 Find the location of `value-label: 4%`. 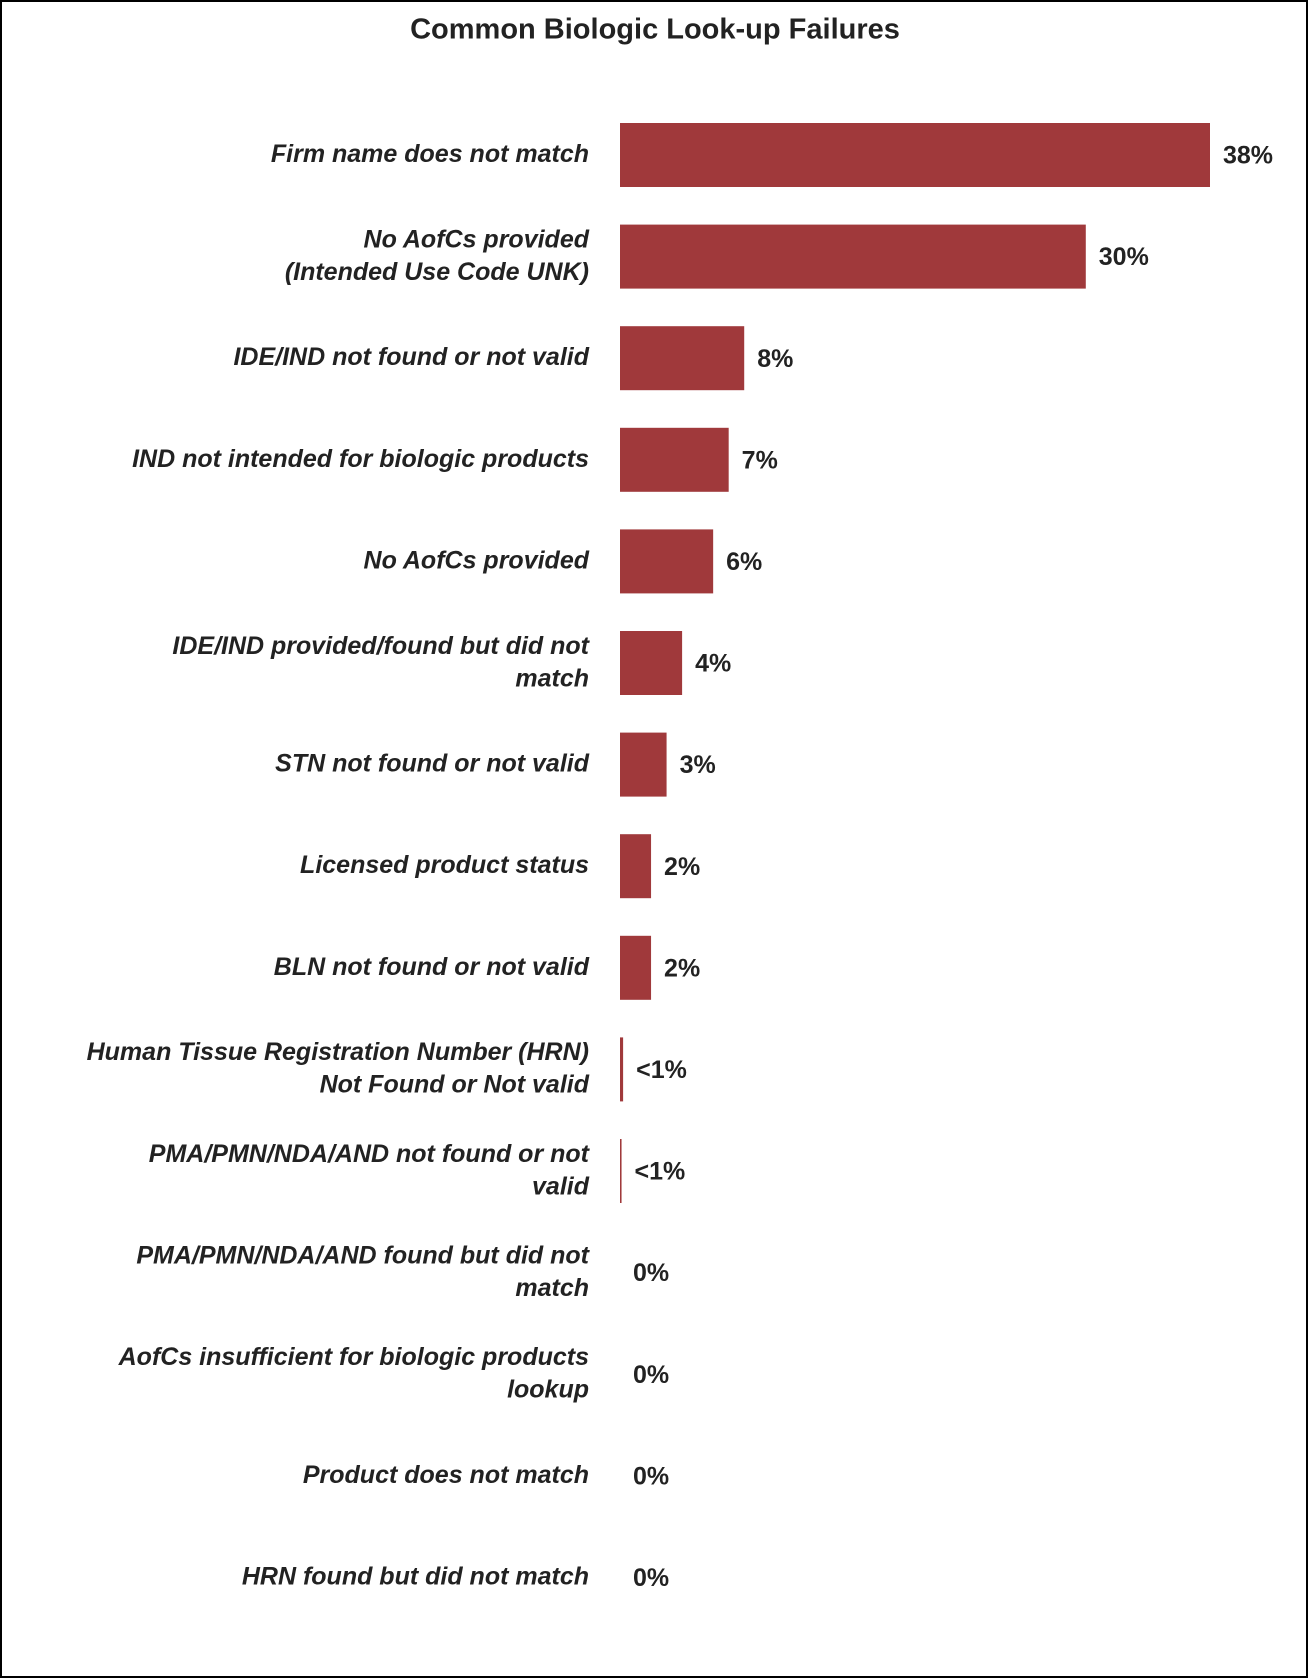

value-label: 4% is located at coordinates (713, 664).